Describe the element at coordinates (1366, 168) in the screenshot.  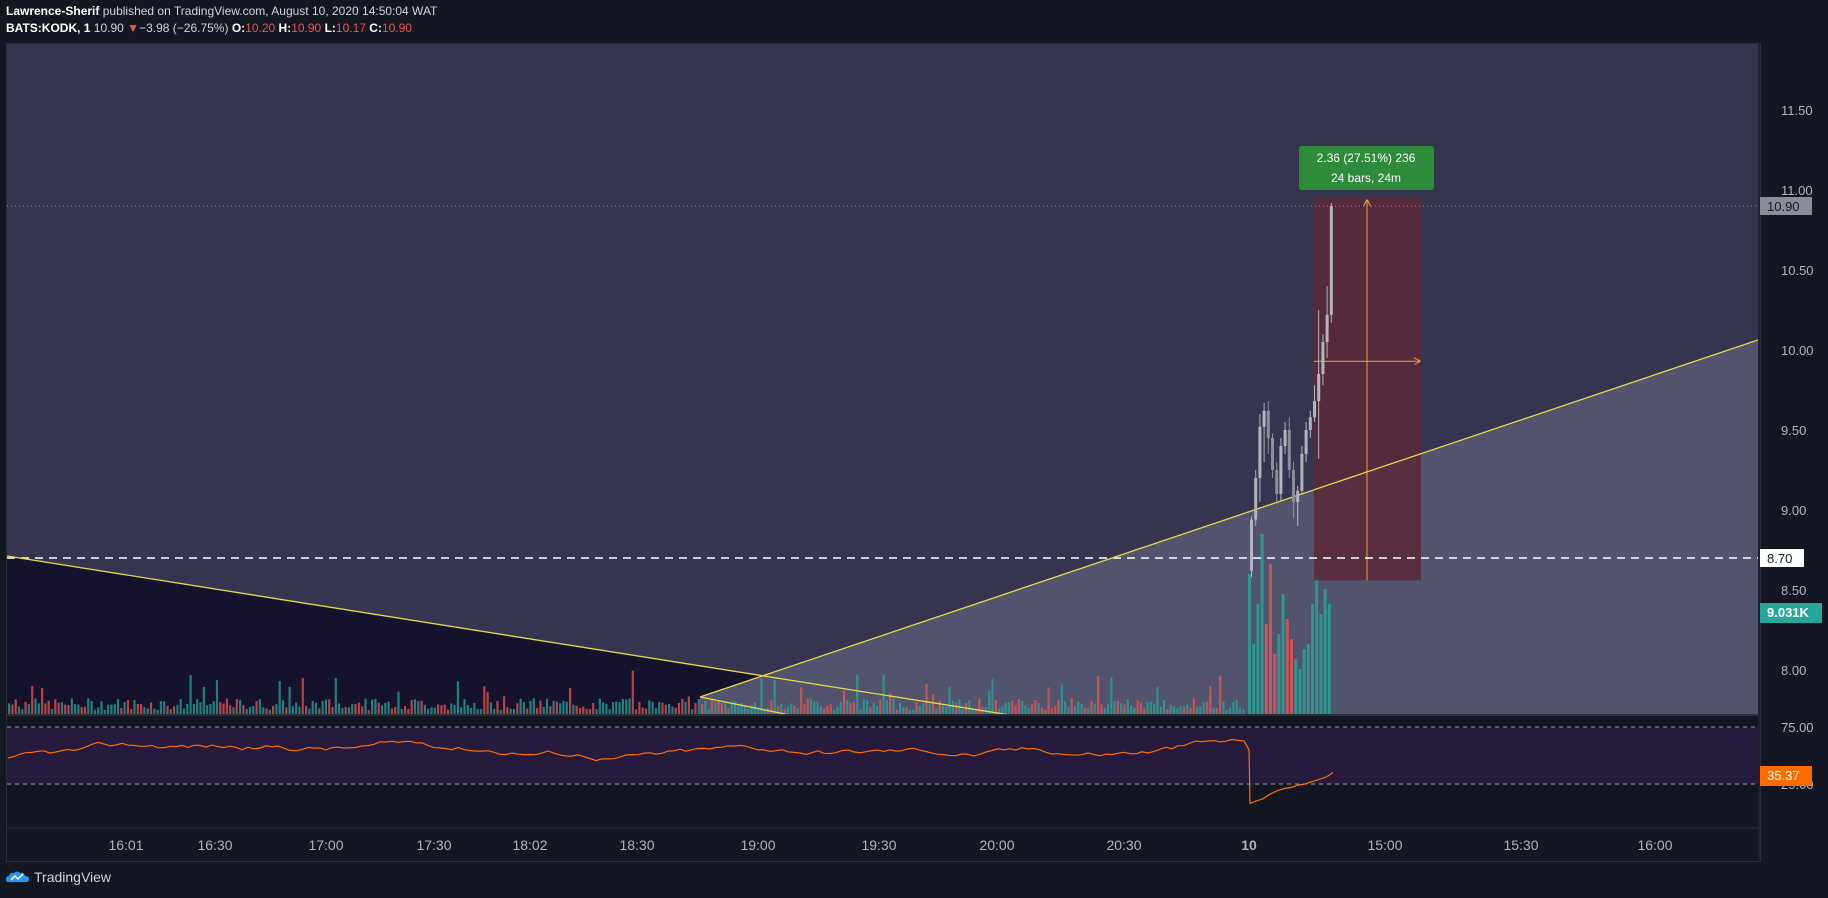
I see `measure-label-box` at that location.